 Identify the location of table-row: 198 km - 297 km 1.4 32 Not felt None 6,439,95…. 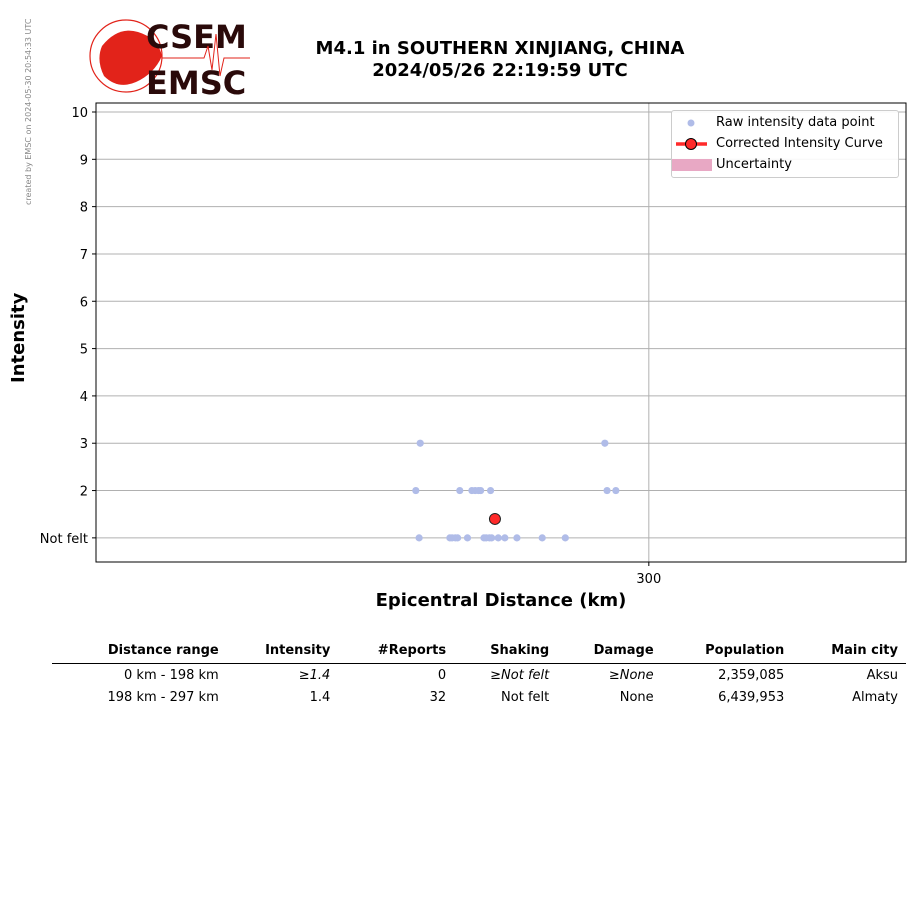
(479, 697).